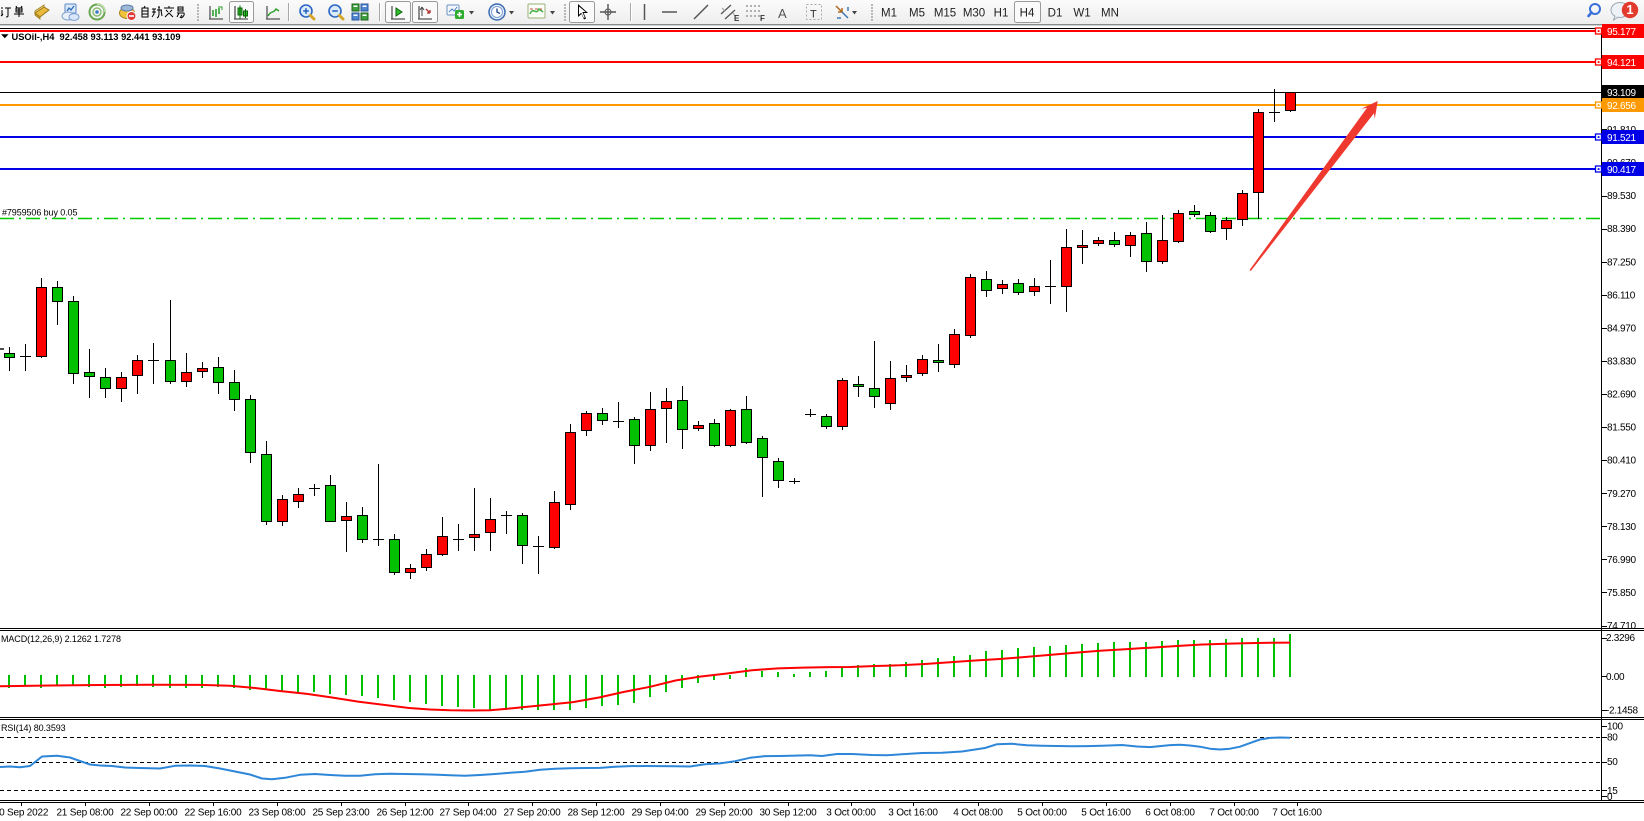 The height and width of the screenshot is (821, 1644). Describe the element at coordinates (85, 813) in the screenshot. I see `svg-text: 21 Sep 08:00` at that location.